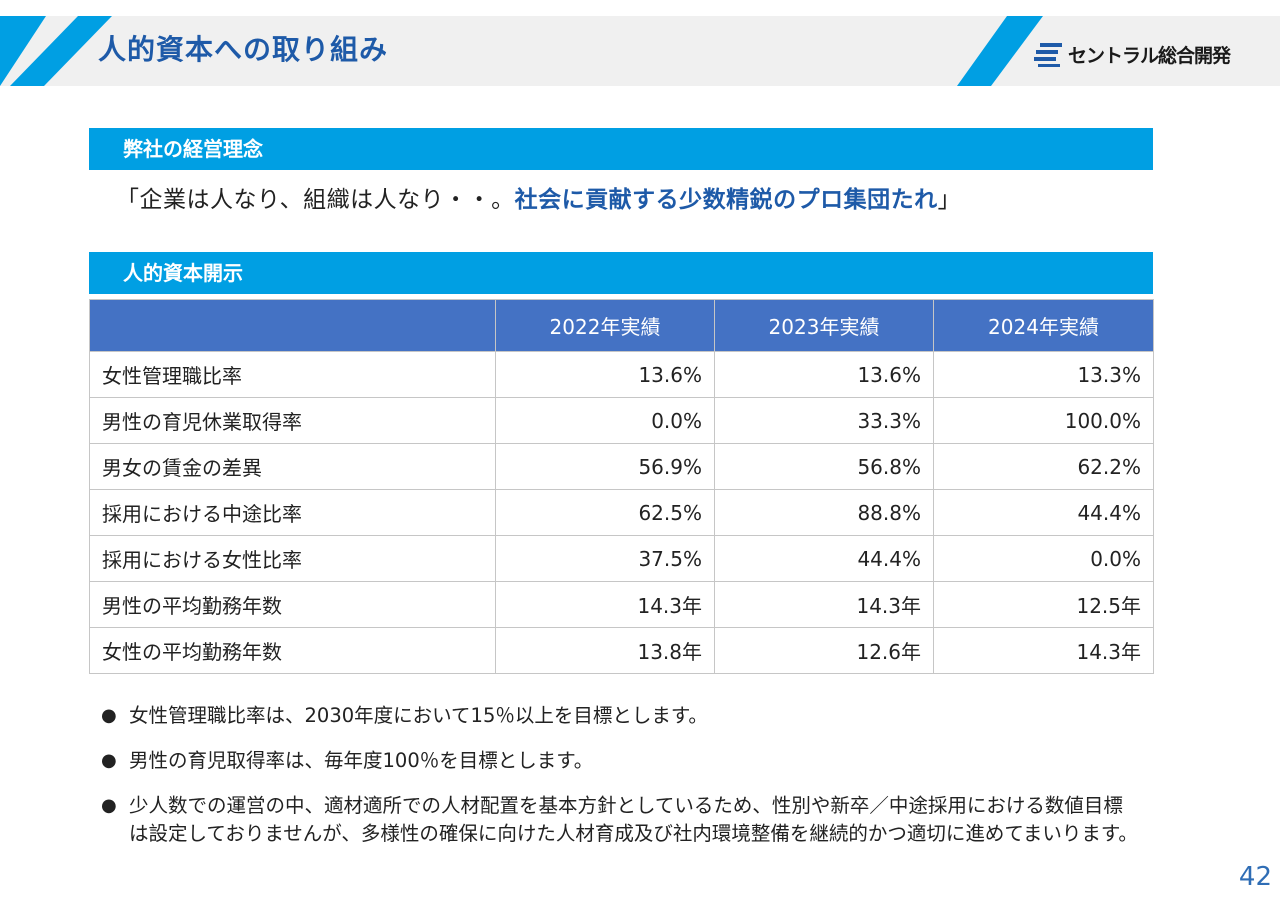 This screenshot has width=1280, height=904. Describe the element at coordinates (726, 200) in the screenshot. I see `philosophy-emphasis: 社会に貢献する少数精鋭のプロ集団たれ` at that location.